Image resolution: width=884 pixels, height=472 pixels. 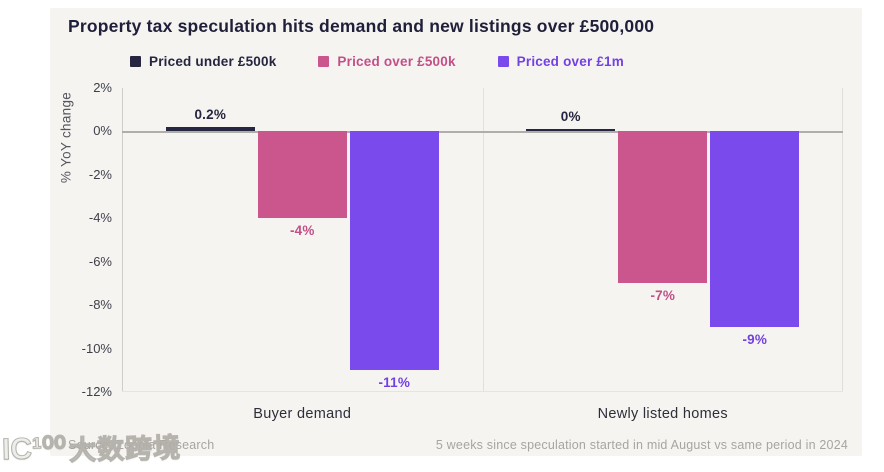 What do you see at coordinates (96, 348) in the screenshot?
I see `y-tick-label: -10%` at bounding box center [96, 348].